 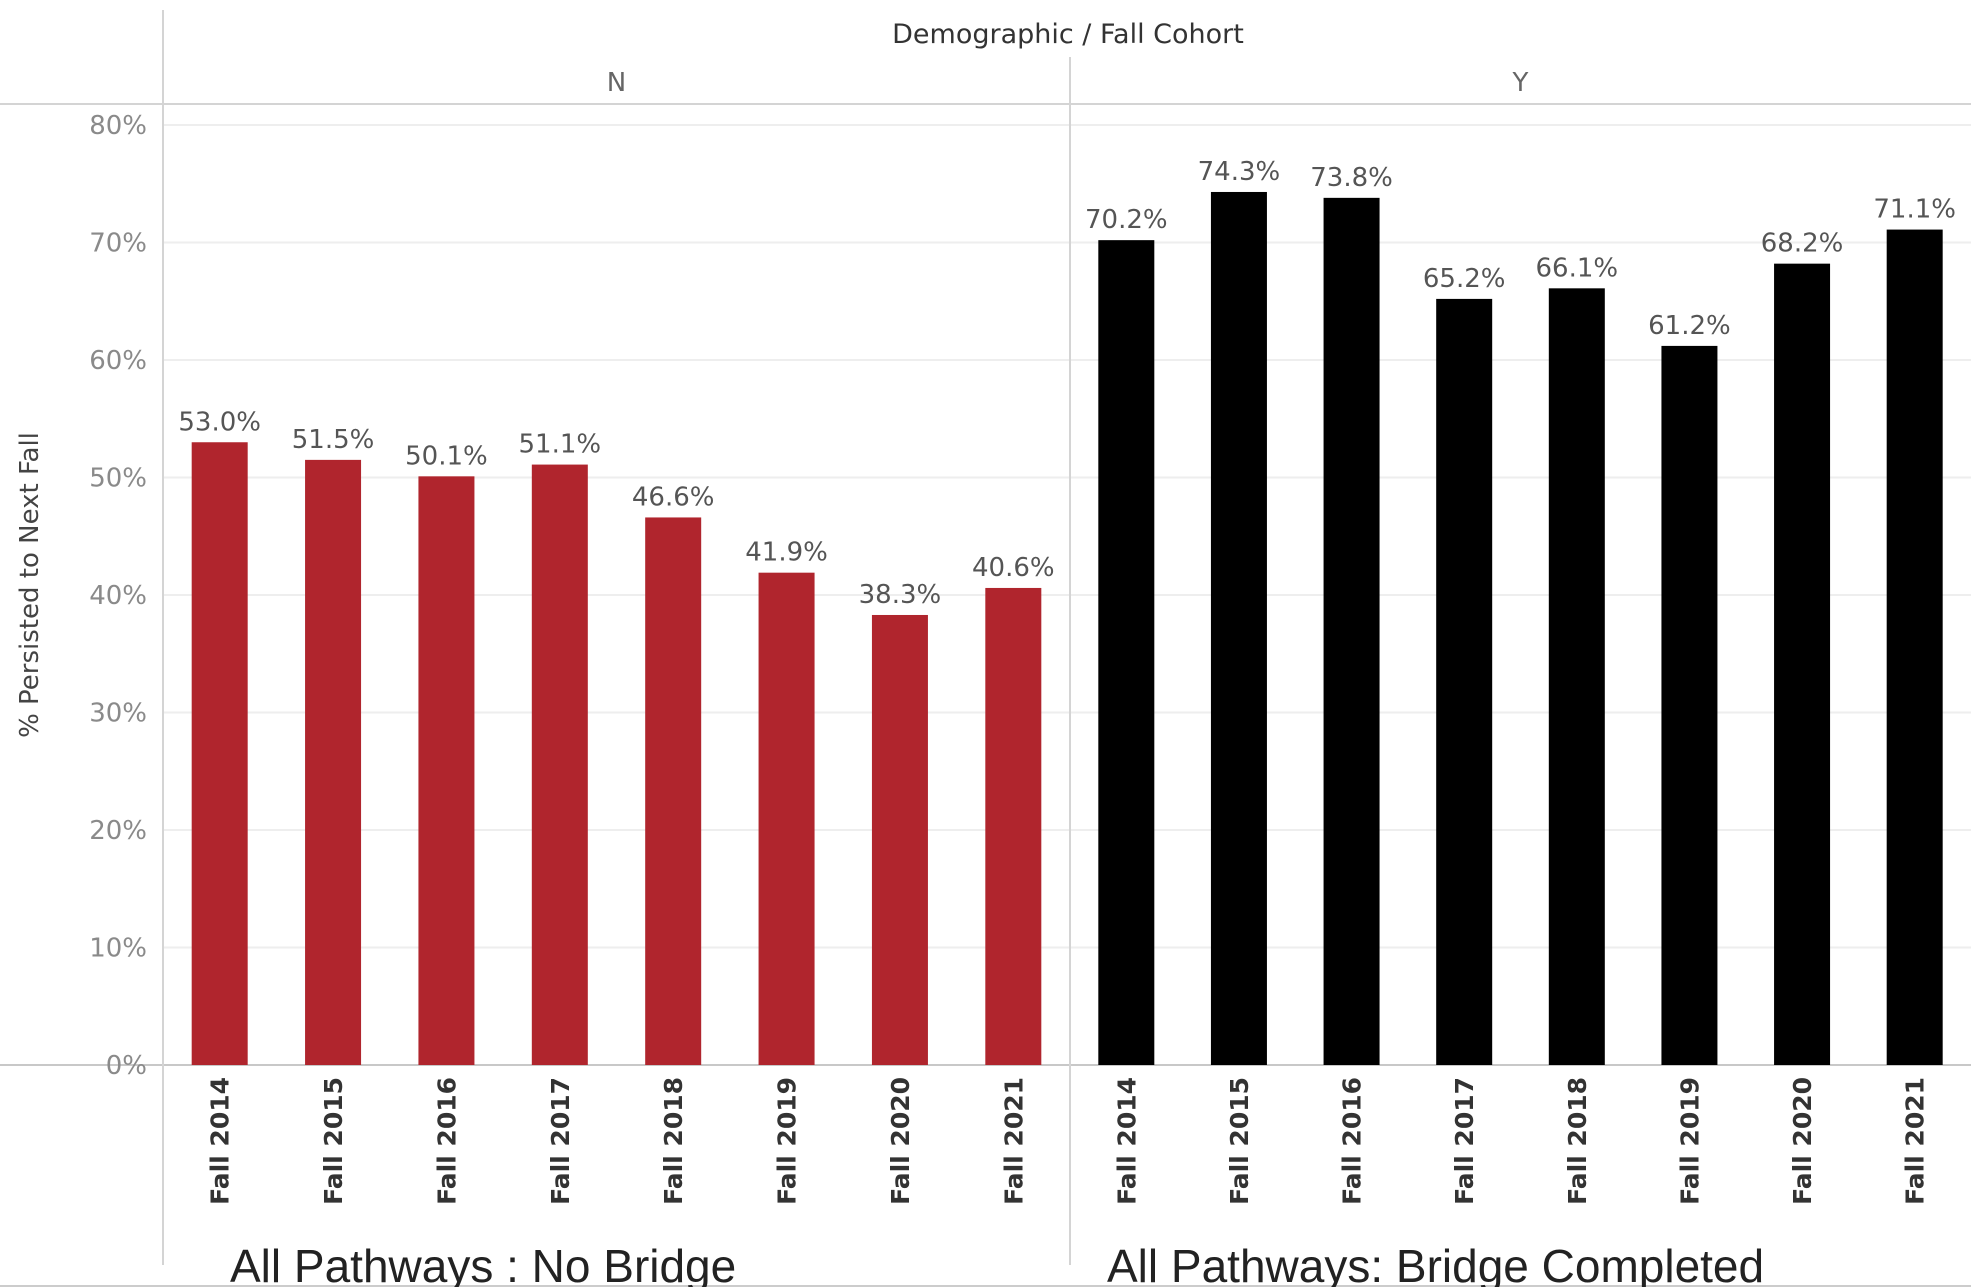 What do you see at coordinates (1435, 1263) in the screenshot?
I see `panel-caption: All Pathways: Bridge Completed` at bounding box center [1435, 1263].